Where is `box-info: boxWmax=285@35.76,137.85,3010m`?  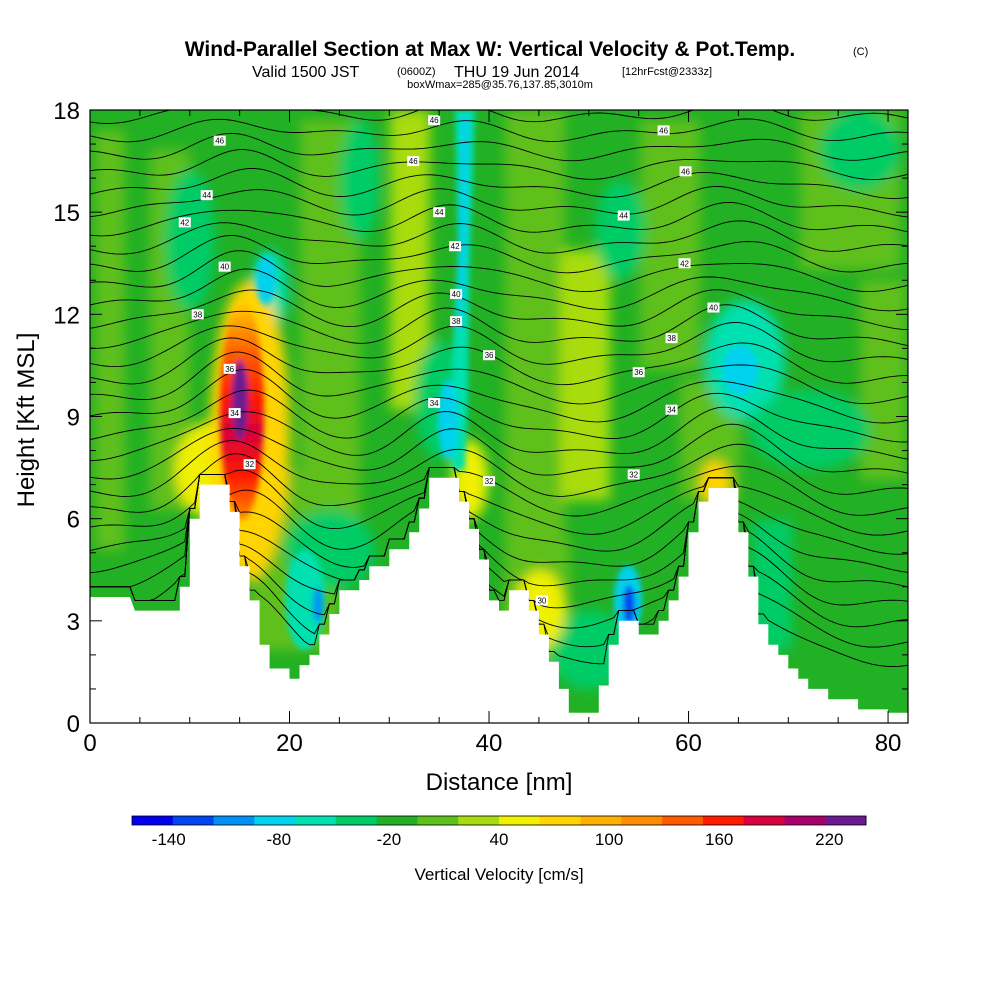 box-info: boxWmax=285@35.76,137.85,3010m is located at coordinates (500, 85).